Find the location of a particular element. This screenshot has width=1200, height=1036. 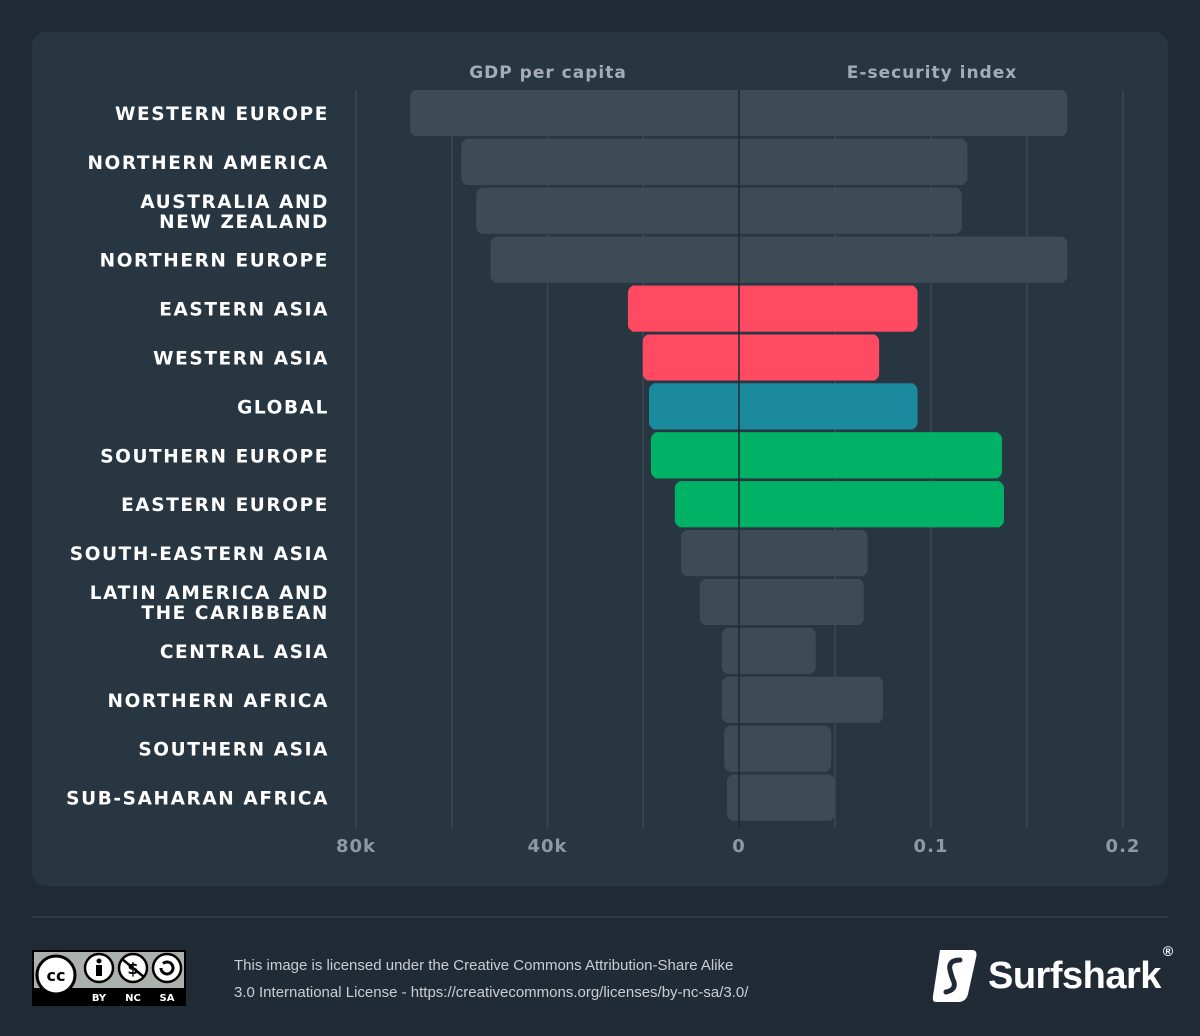

category-label: GLOBAL is located at coordinates (283, 407).